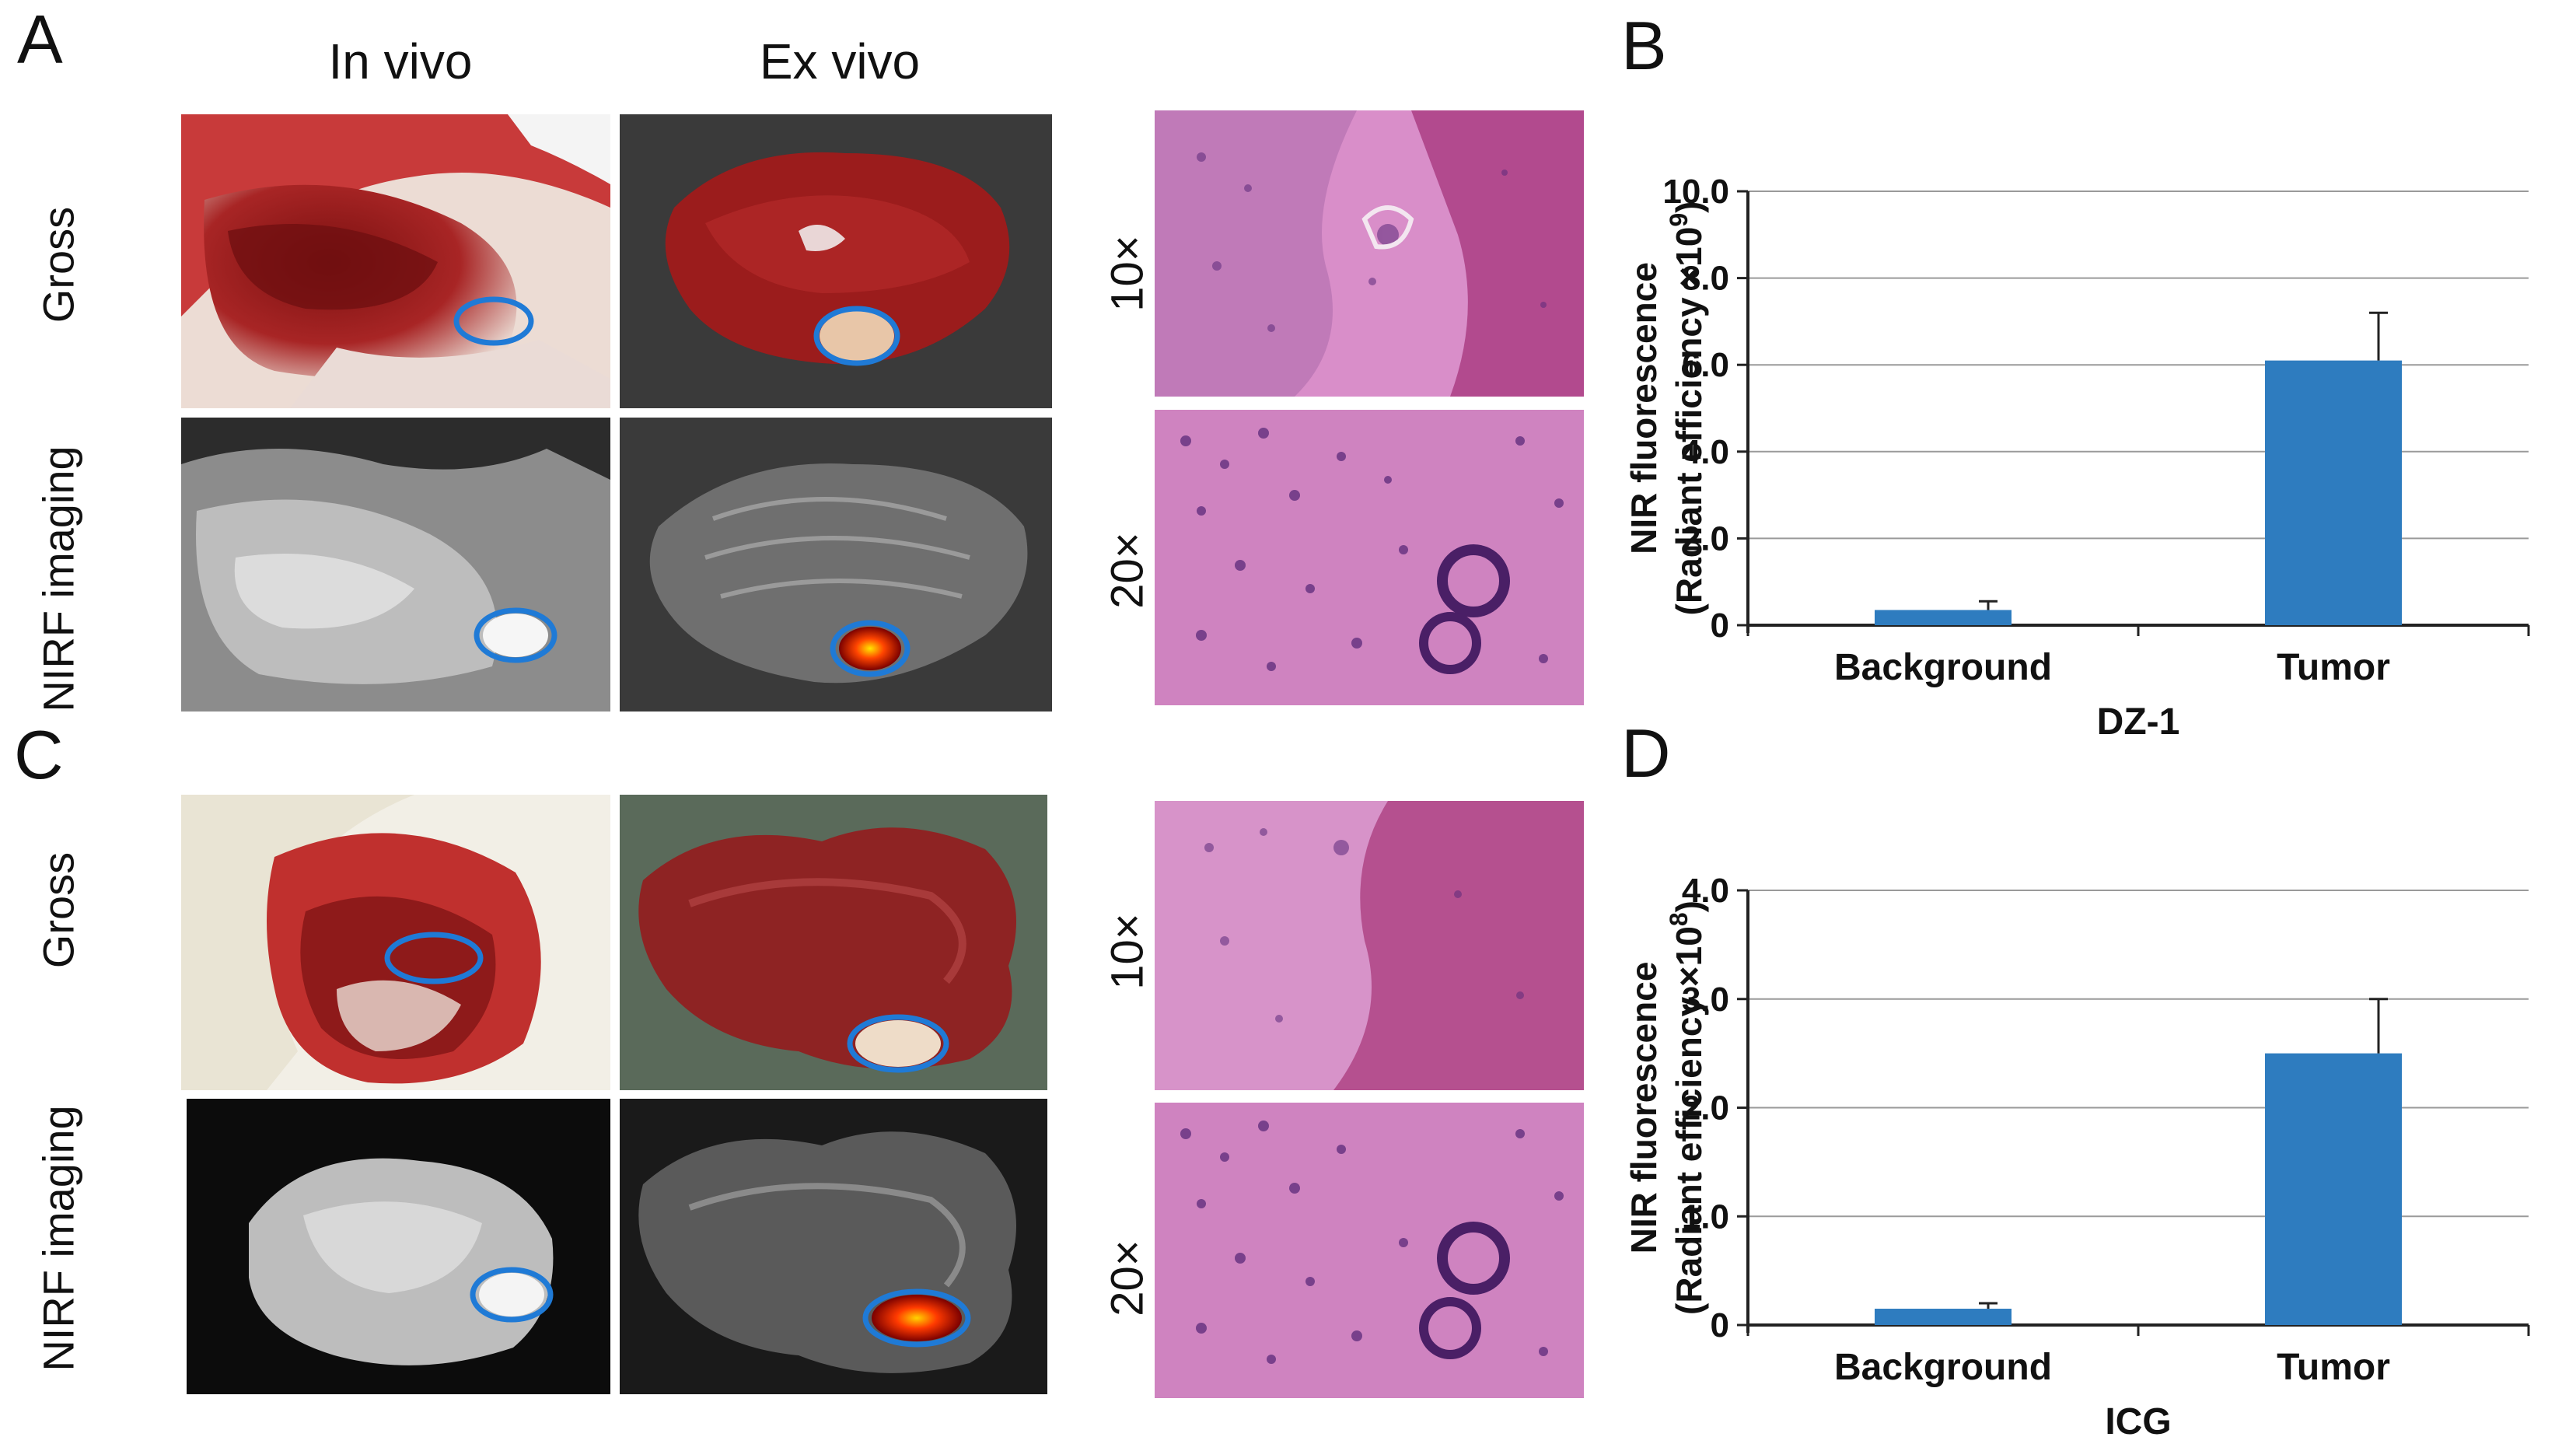 The image size is (2576, 1437). I want to click on chart-d-y-axis-label-line1: NIR fluorescence, so click(1644, 1108).